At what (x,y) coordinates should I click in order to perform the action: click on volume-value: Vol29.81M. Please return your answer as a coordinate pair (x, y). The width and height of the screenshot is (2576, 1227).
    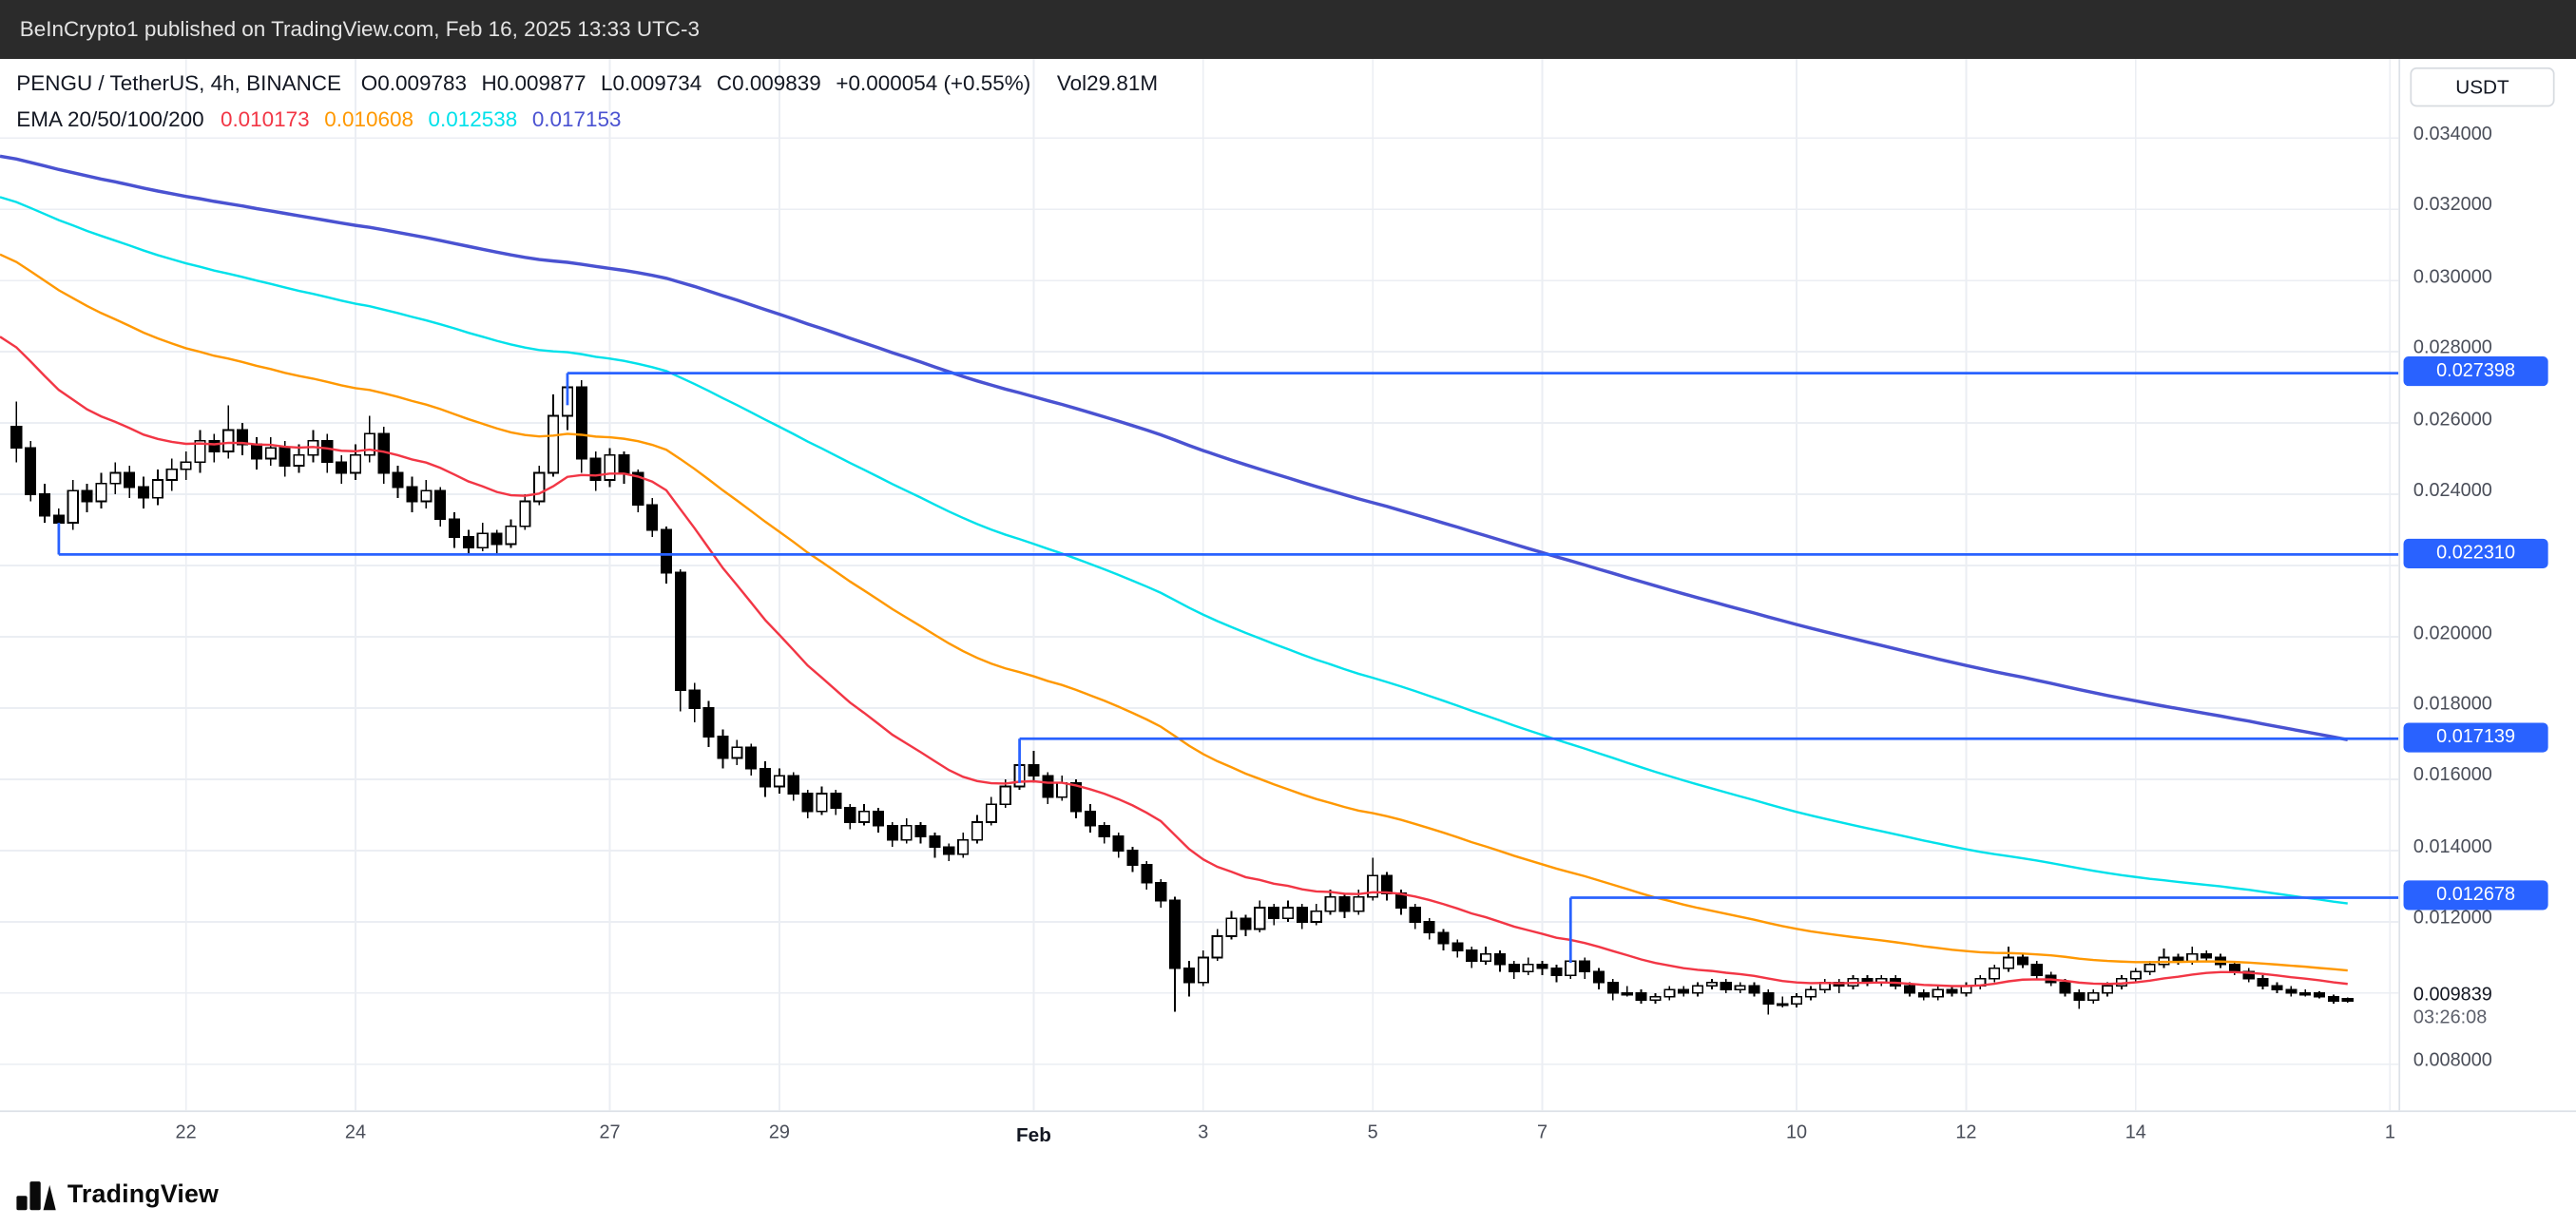
    Looking at the image, I should click on (1107, 82).